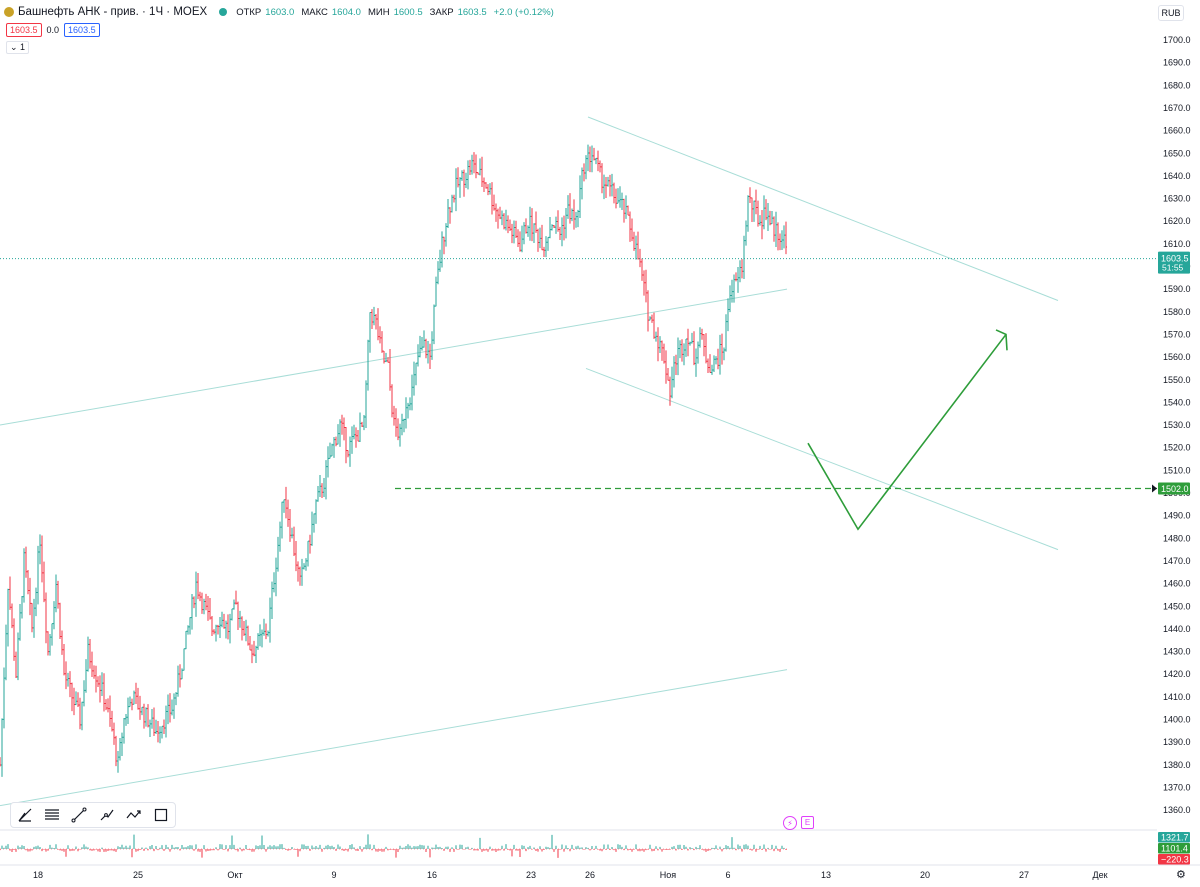 This screenshot has width=1200, height=887. What do you see at coordinates (823, 208) in the screenshot?
I see `trendline-resistance` at bounding box center [823, 208].